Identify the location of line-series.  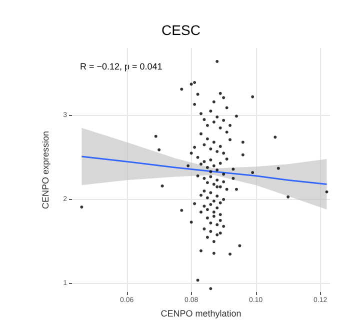
(204, 171).